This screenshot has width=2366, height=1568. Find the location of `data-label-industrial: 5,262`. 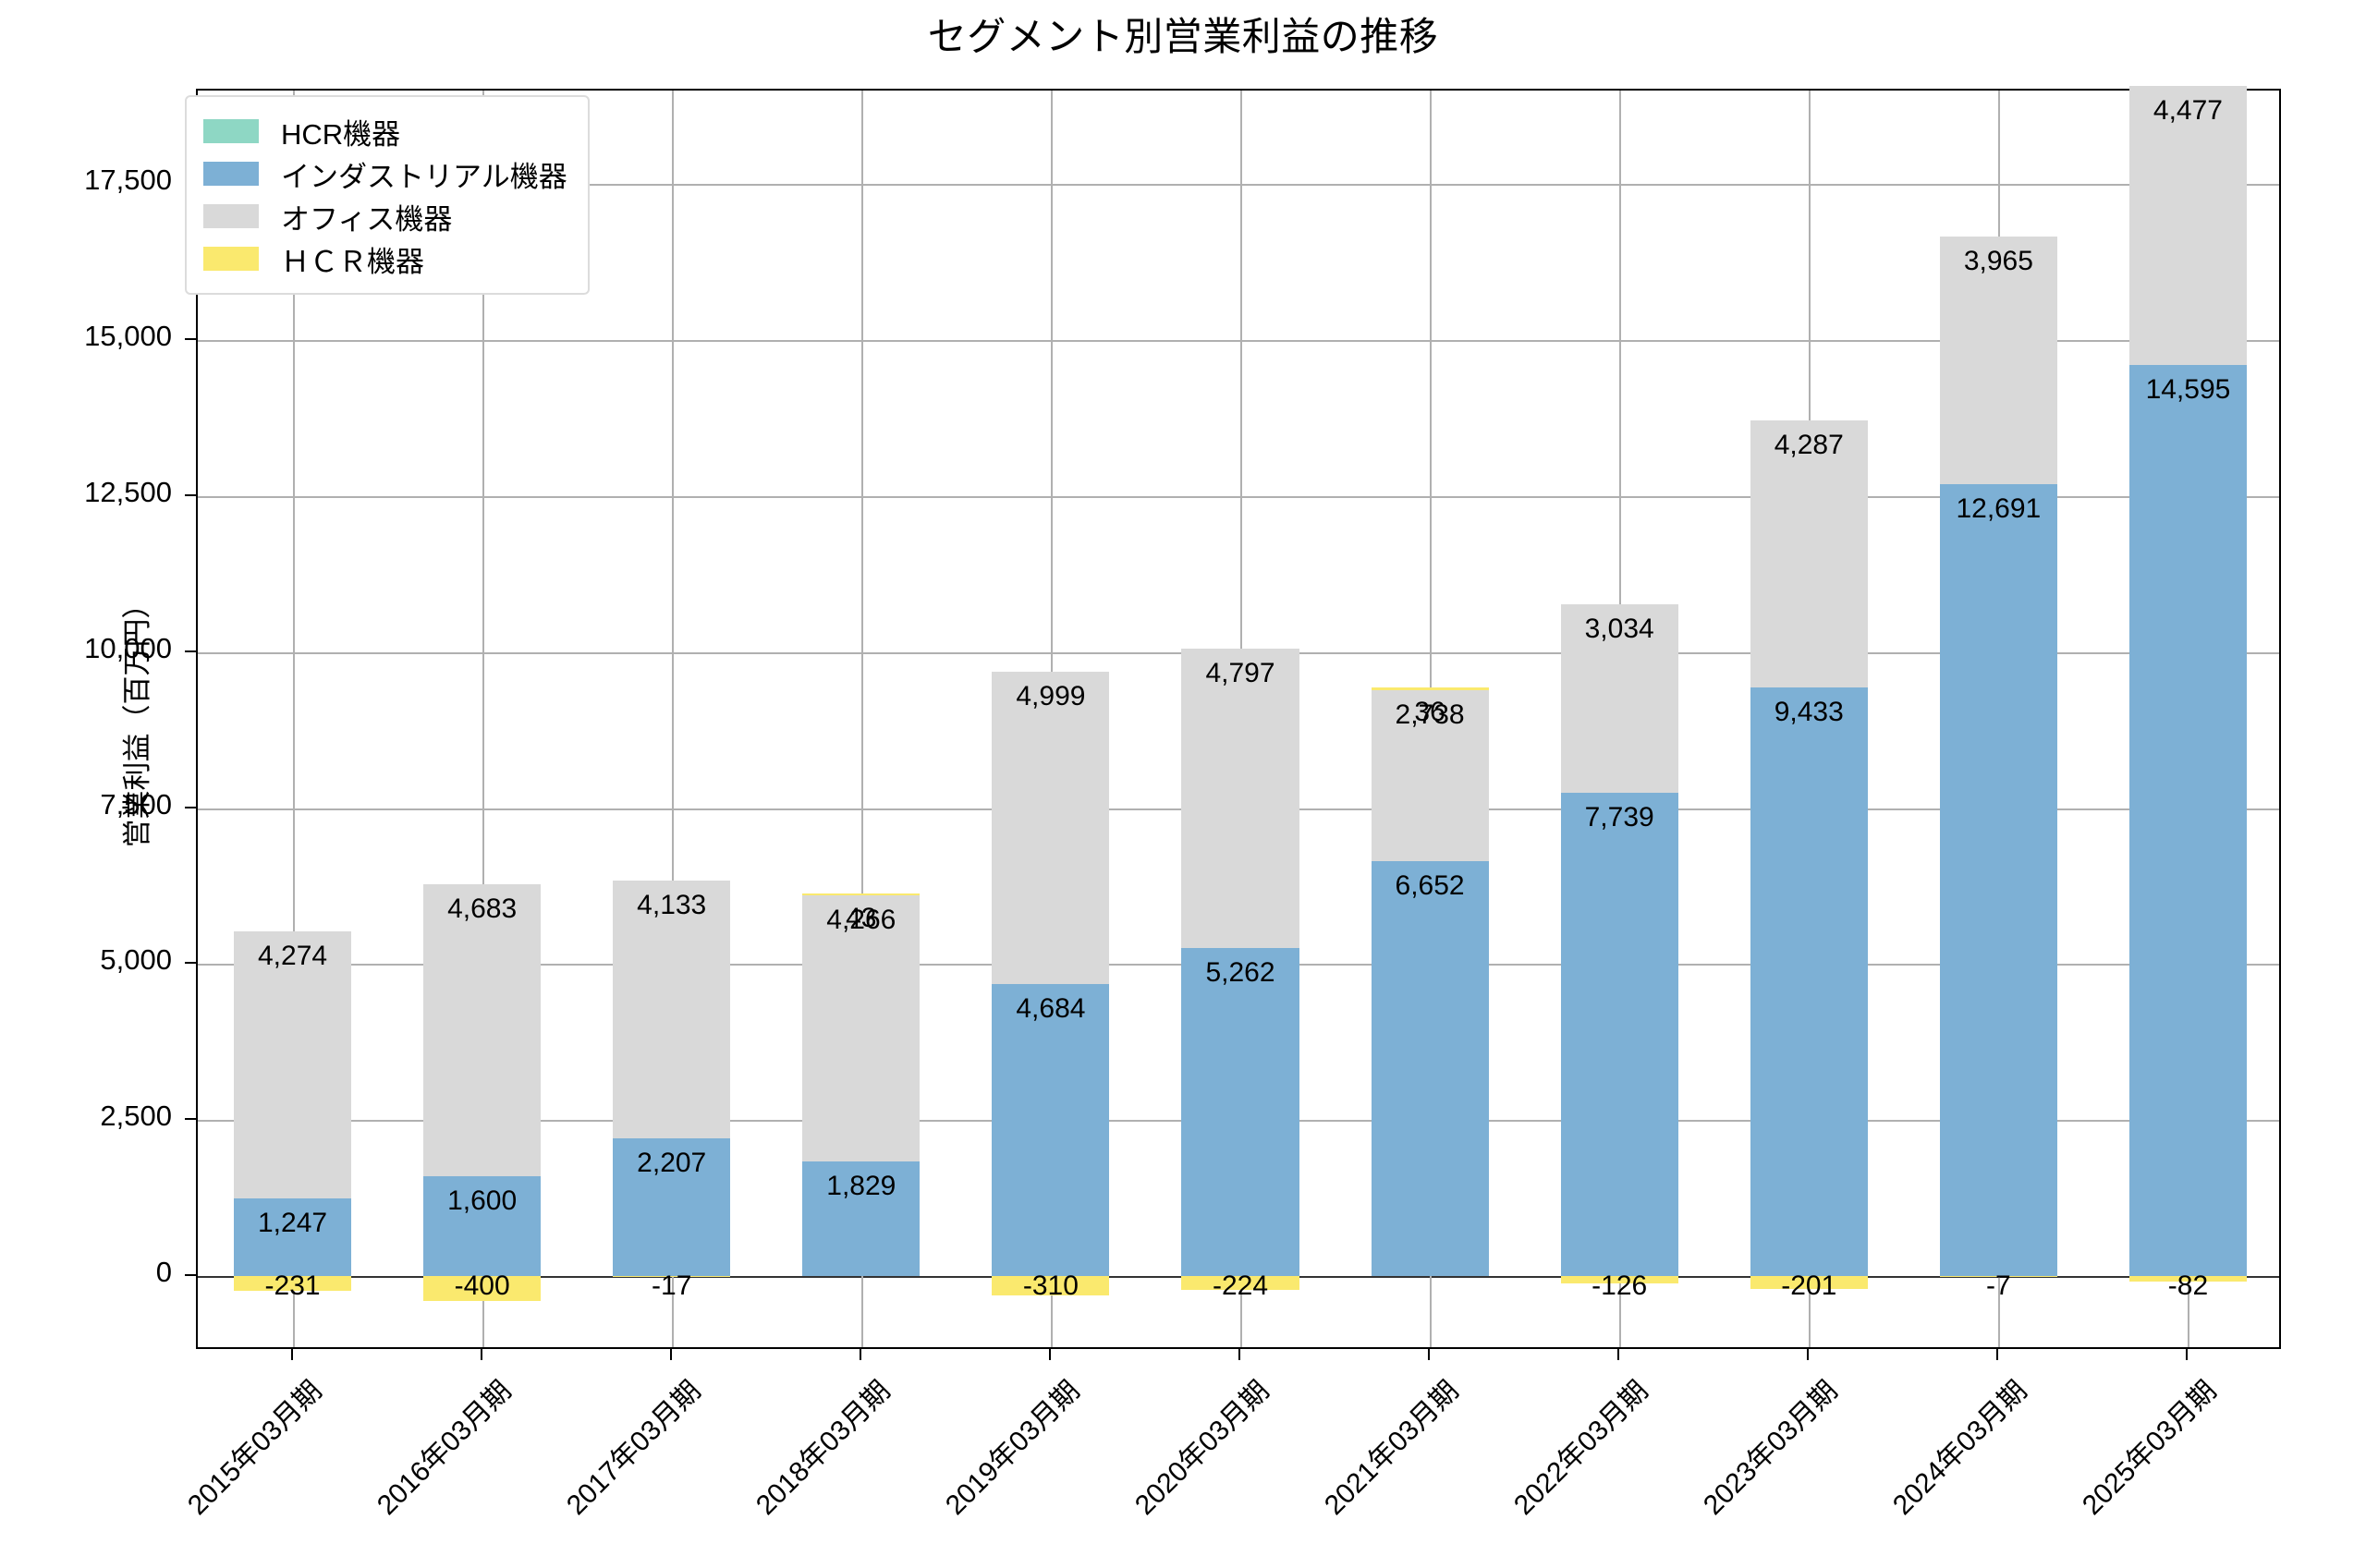

data-label-industrial: 5,262 is located at coordinates (1240, 972).